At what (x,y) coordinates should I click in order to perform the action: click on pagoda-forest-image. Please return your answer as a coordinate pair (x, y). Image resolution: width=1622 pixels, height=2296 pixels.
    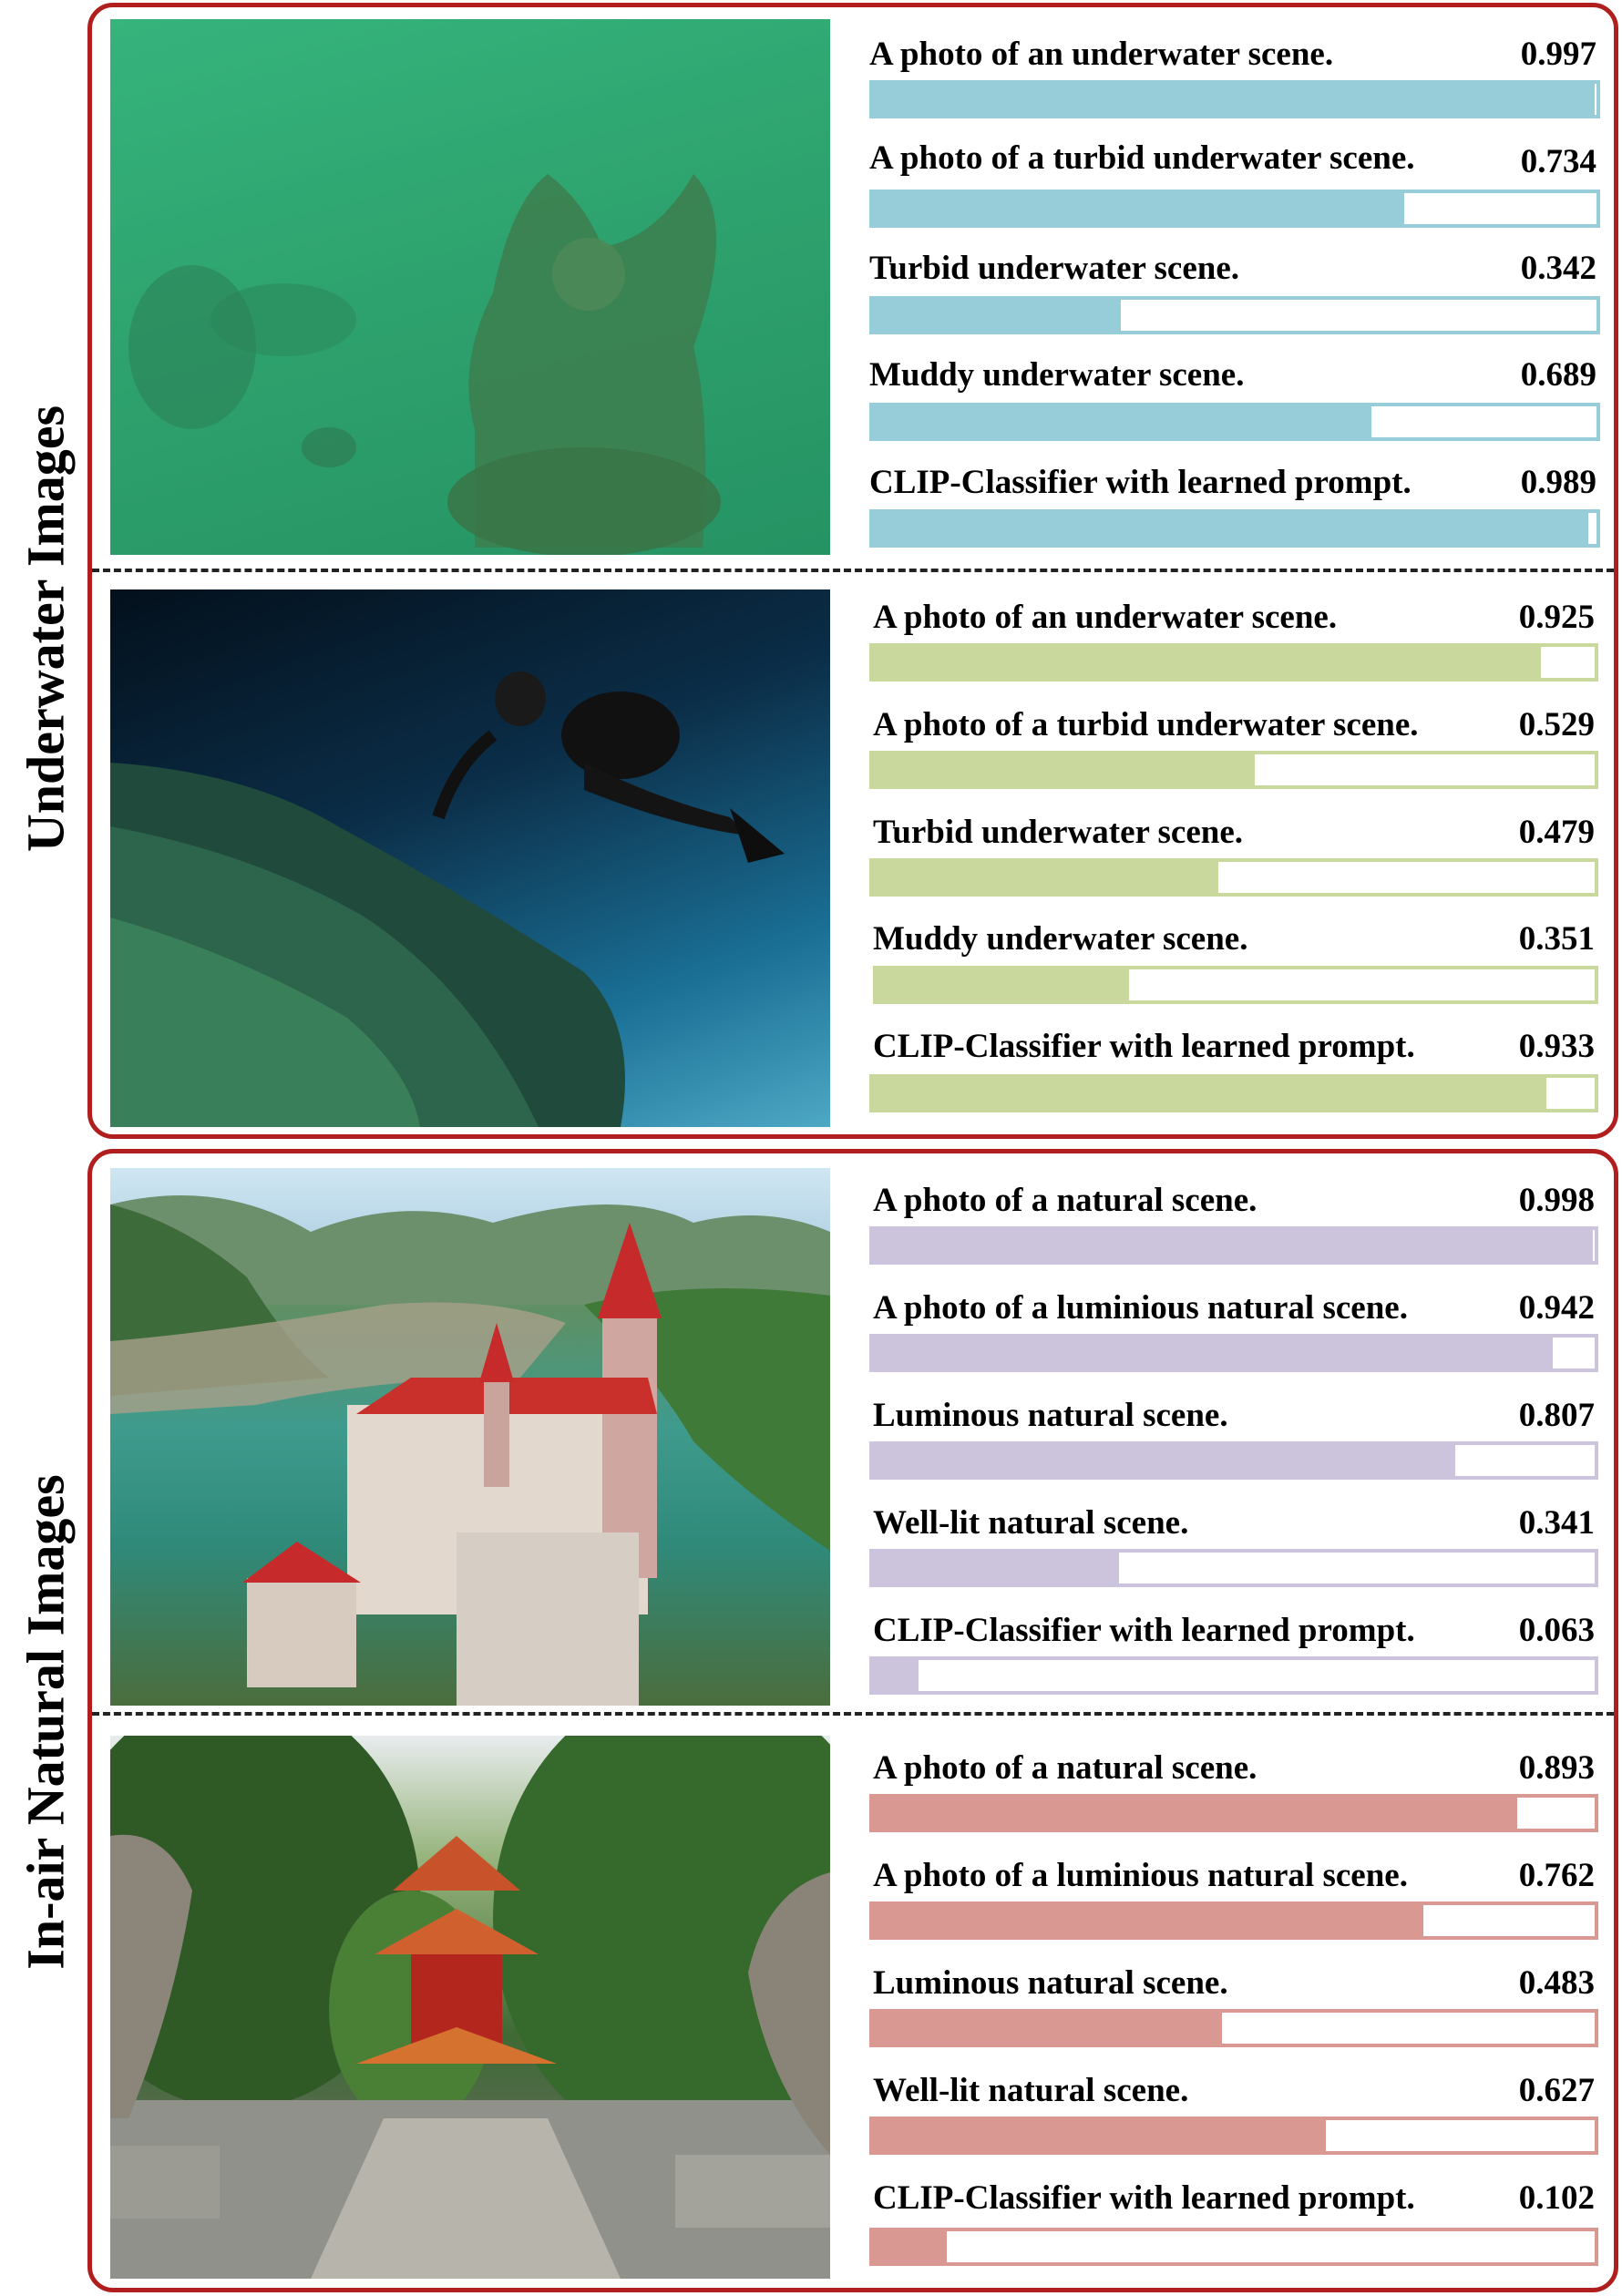
    Looking at the image, I should click on (470, 2007).